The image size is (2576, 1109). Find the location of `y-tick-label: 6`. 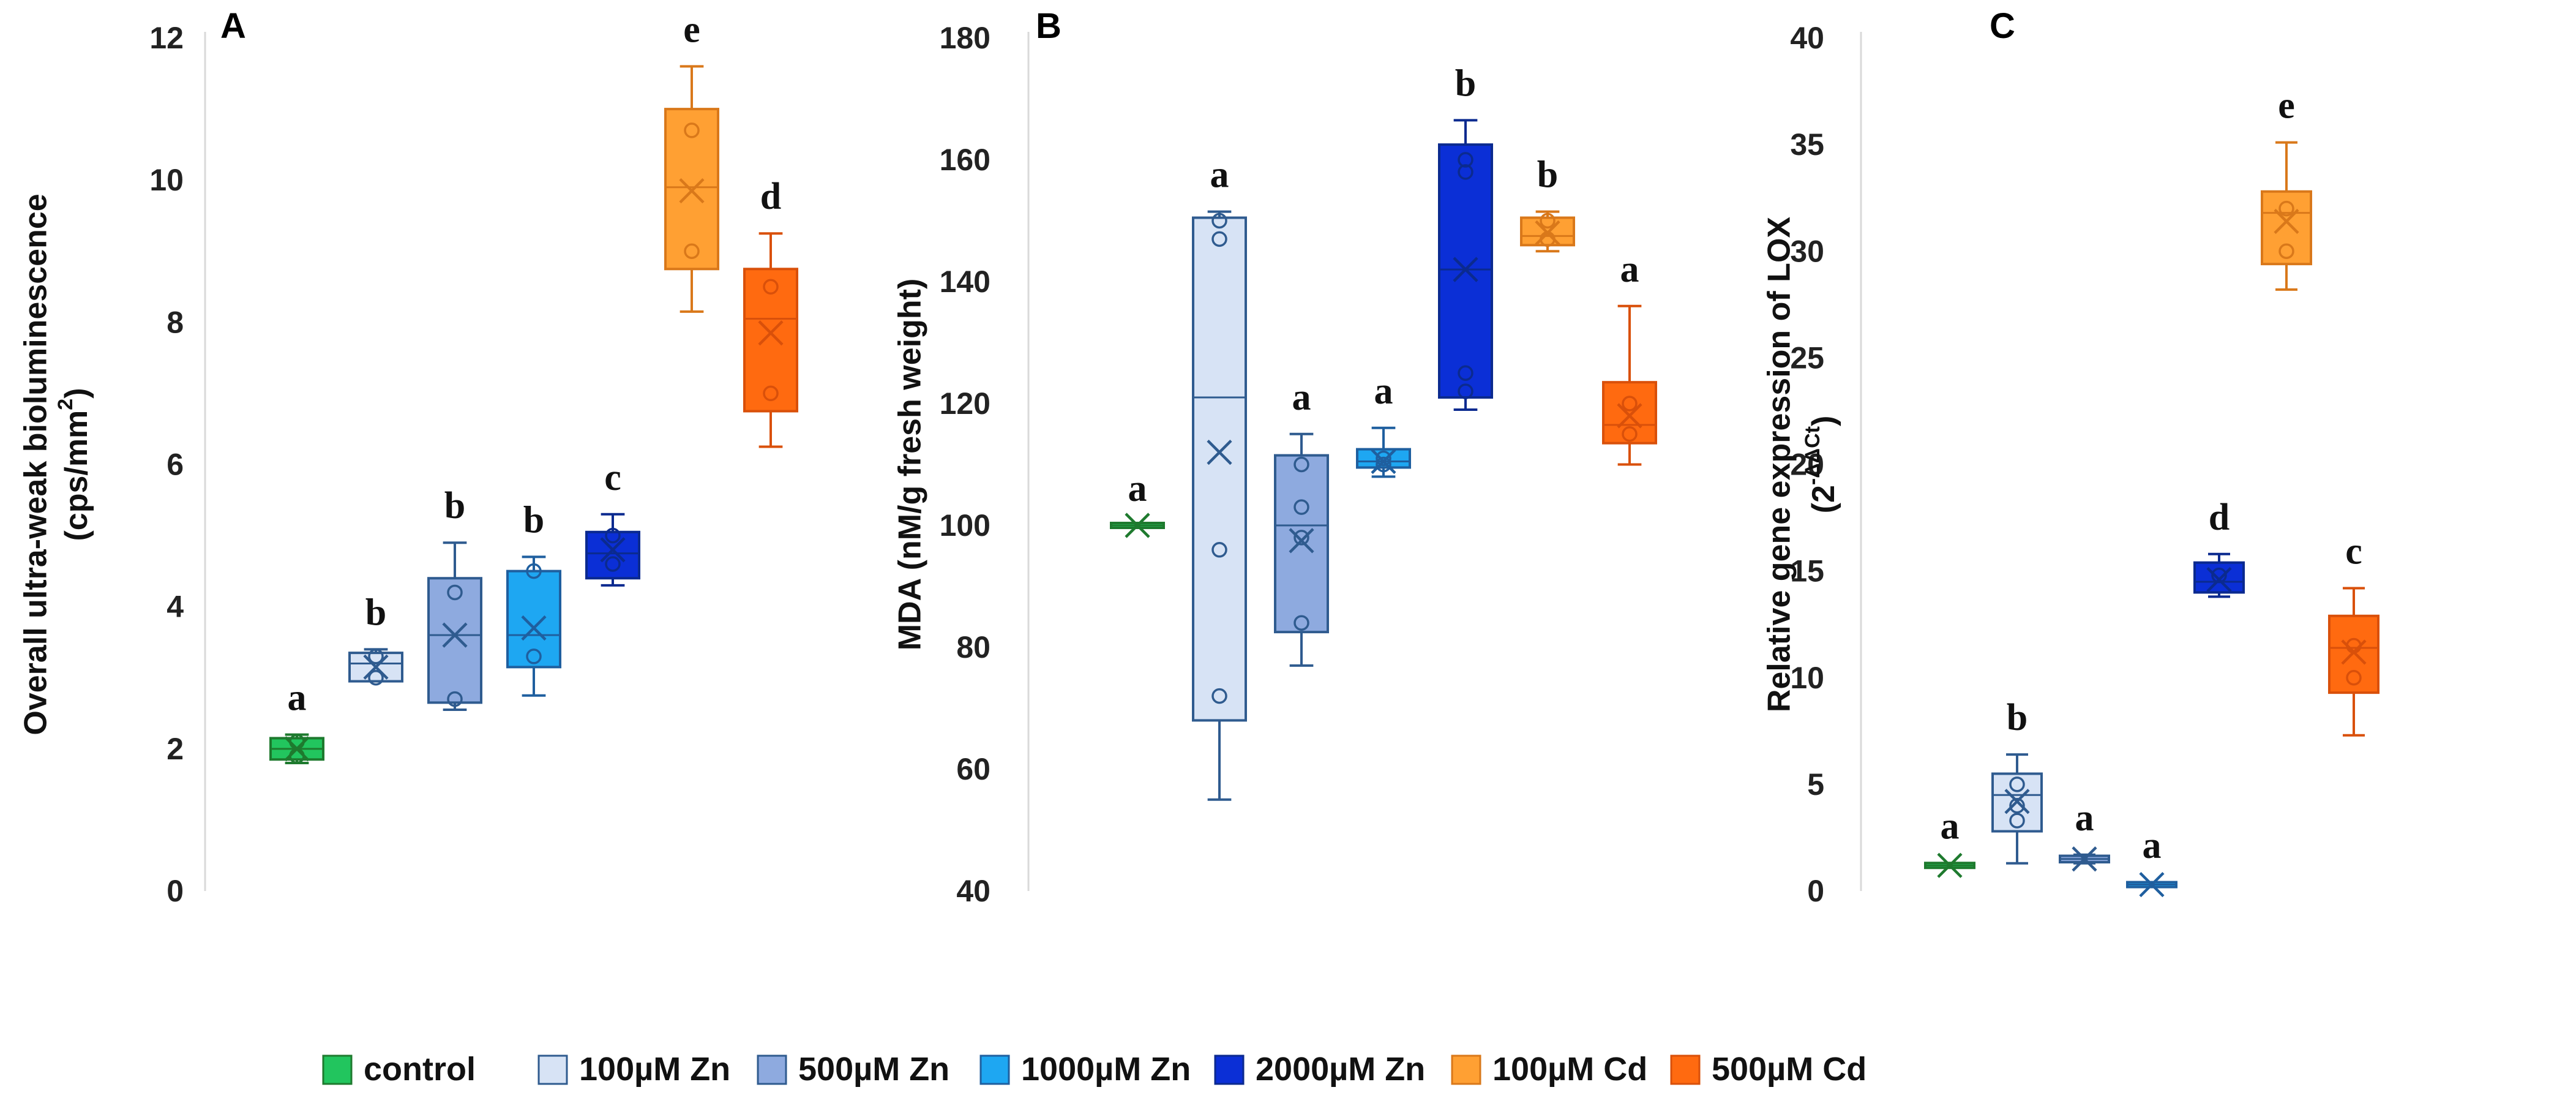

y-tick-label: 6 is located at coordinates (176, 465).